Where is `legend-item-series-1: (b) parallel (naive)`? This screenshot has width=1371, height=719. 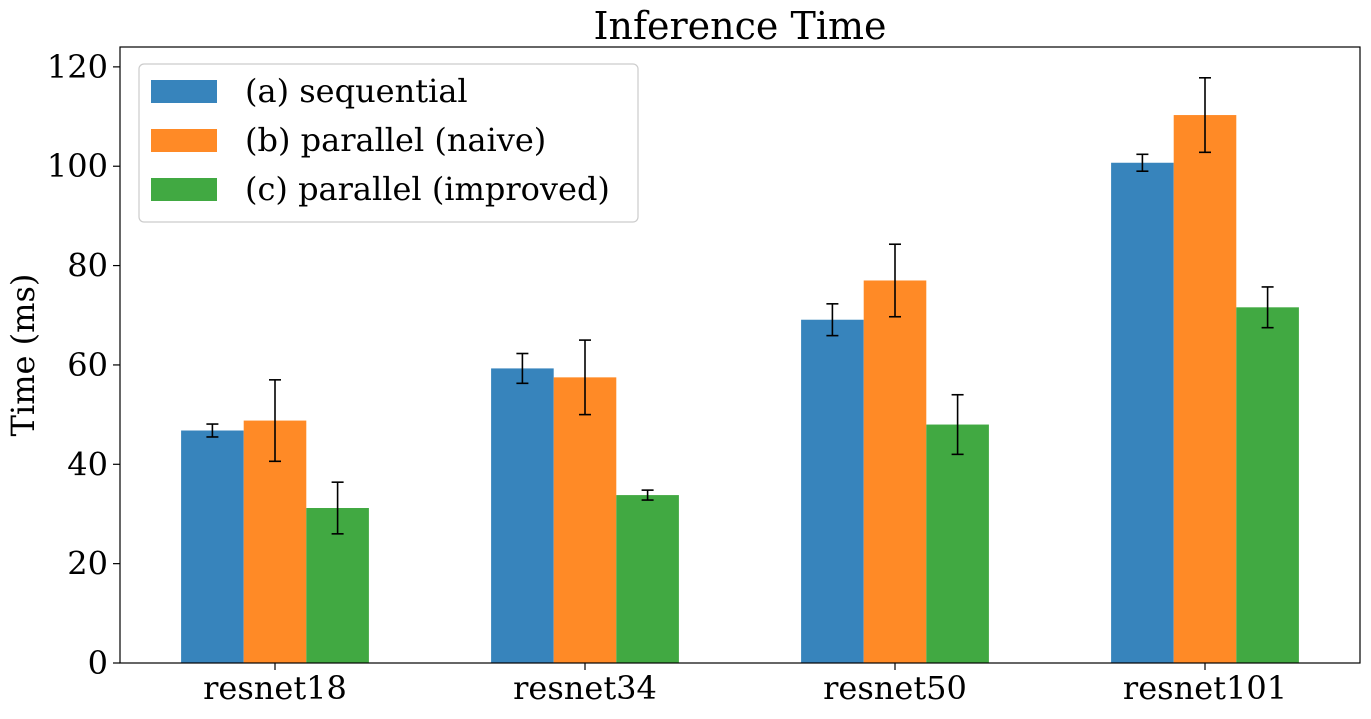 legend-item-series-1: (b) parallel (naive) is located at coordinates (348, 140).